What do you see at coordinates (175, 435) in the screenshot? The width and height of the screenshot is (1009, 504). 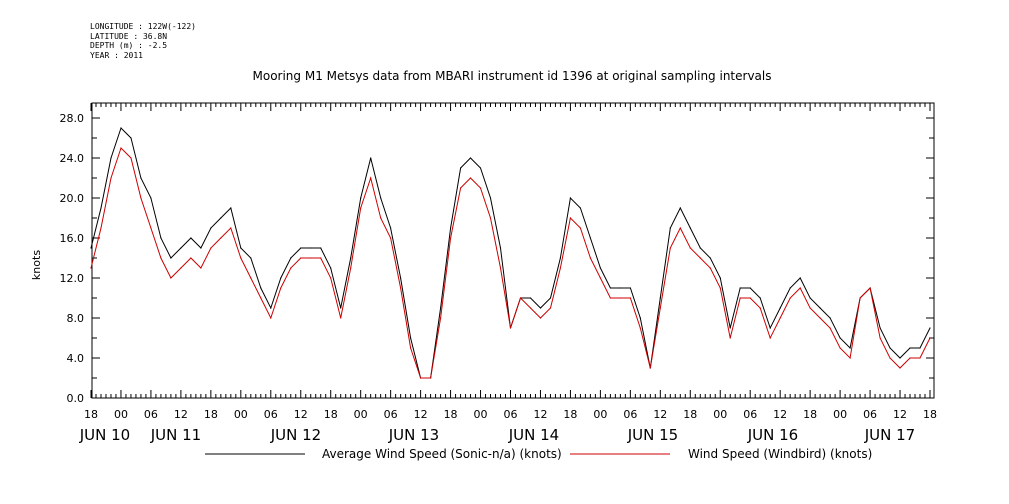 I see `day-label: JUN 11` at bounding box center [175, 435].